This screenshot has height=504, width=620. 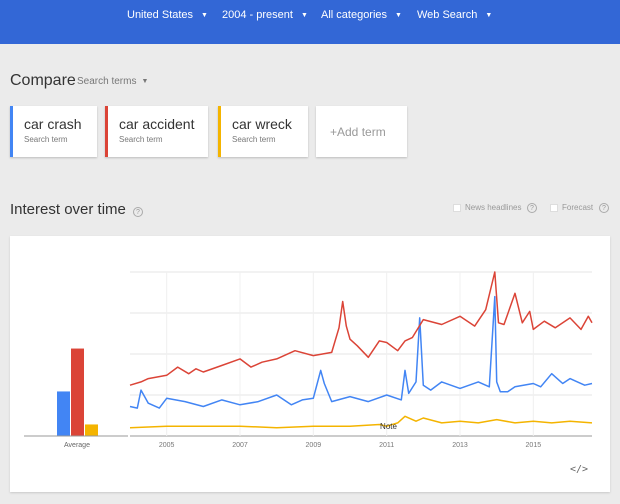 I want to click on search-type-label: Web Search, so click(x=447, y=15).